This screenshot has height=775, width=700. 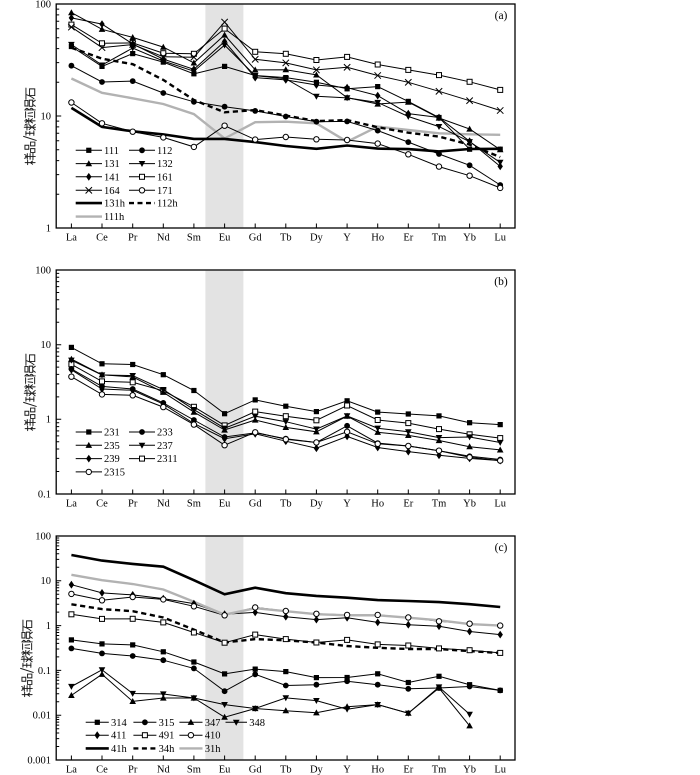 I want to click on svg-text: 411, so click(x=118, y=736).